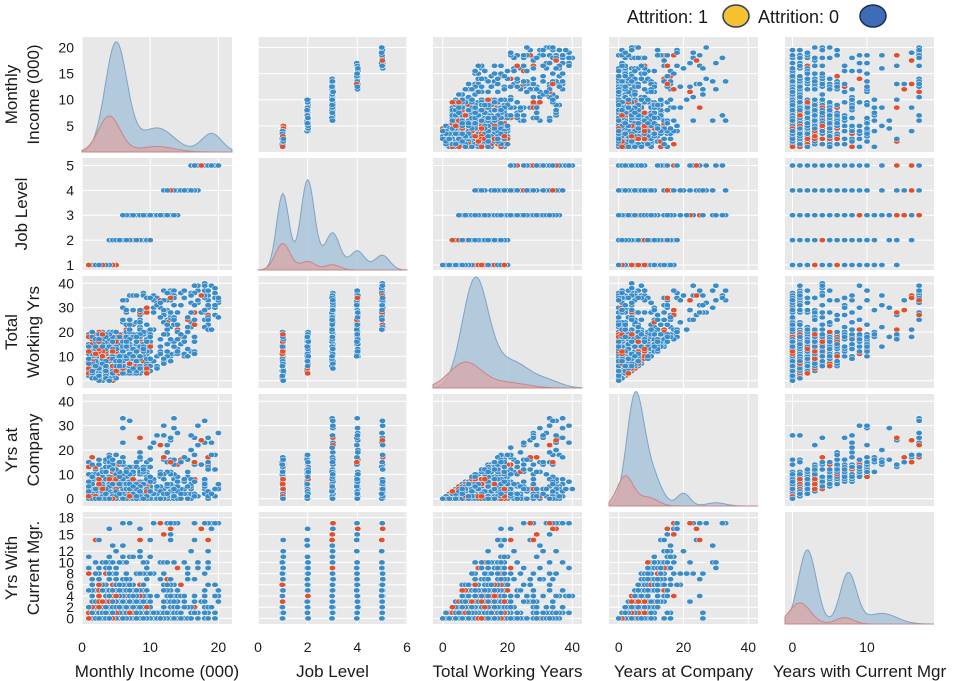  What do you see at coordinates (756, 16) in the screenshot?
I see `legend: Attrition: 1 Attrition: 0` at bounding box center [756, 16].